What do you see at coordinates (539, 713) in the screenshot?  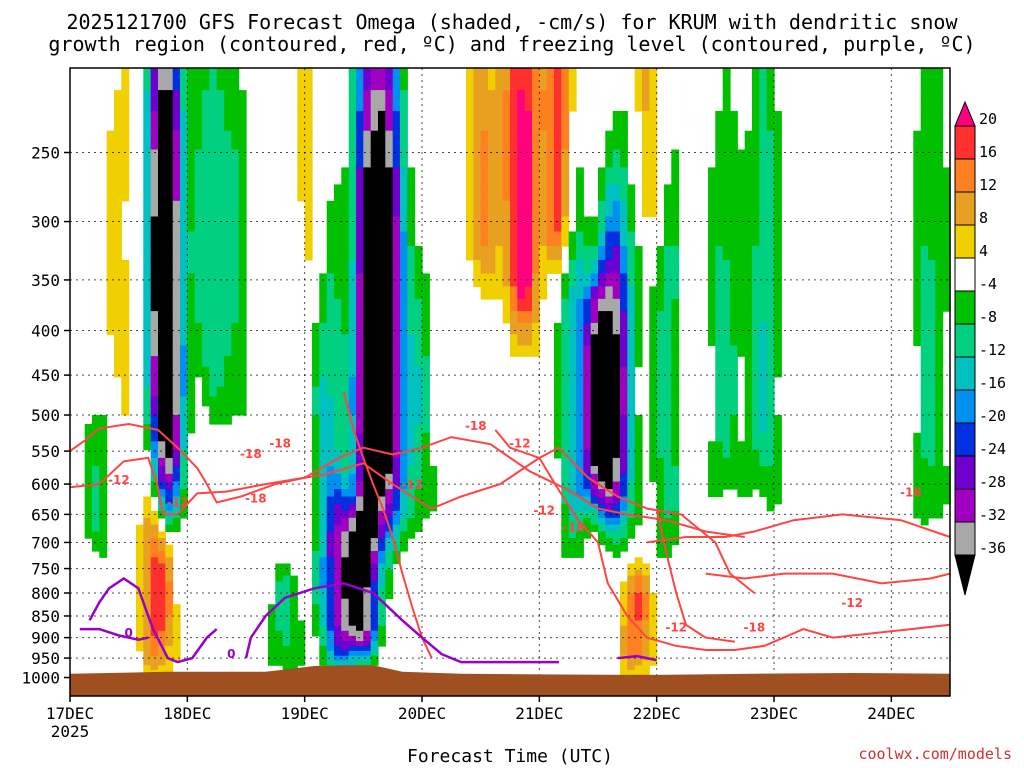 I see `x-tick-label: 21DEC` at bounding box center [539, 713].